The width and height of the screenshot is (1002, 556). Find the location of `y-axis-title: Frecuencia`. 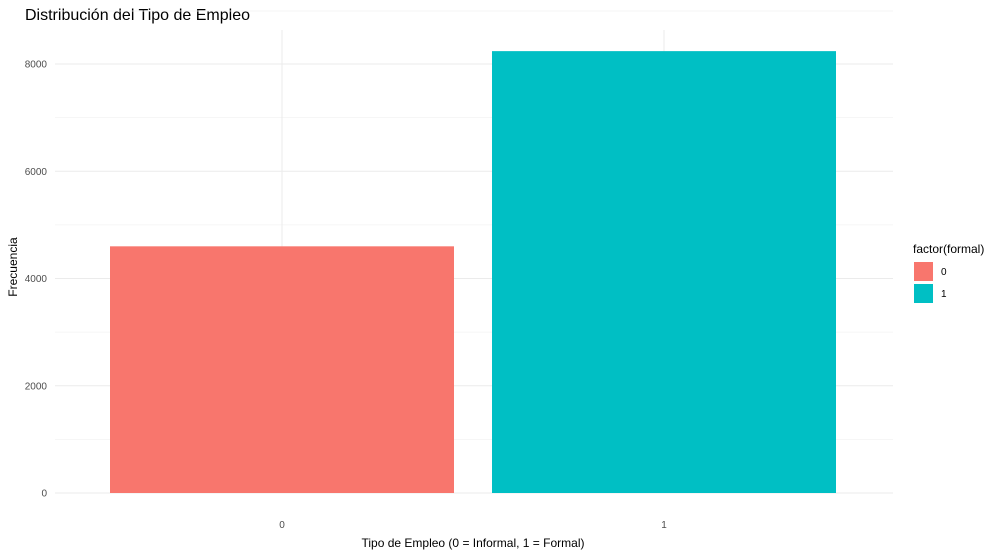

y-axis-title: Frecuencia is located at coordinates (13, 267).